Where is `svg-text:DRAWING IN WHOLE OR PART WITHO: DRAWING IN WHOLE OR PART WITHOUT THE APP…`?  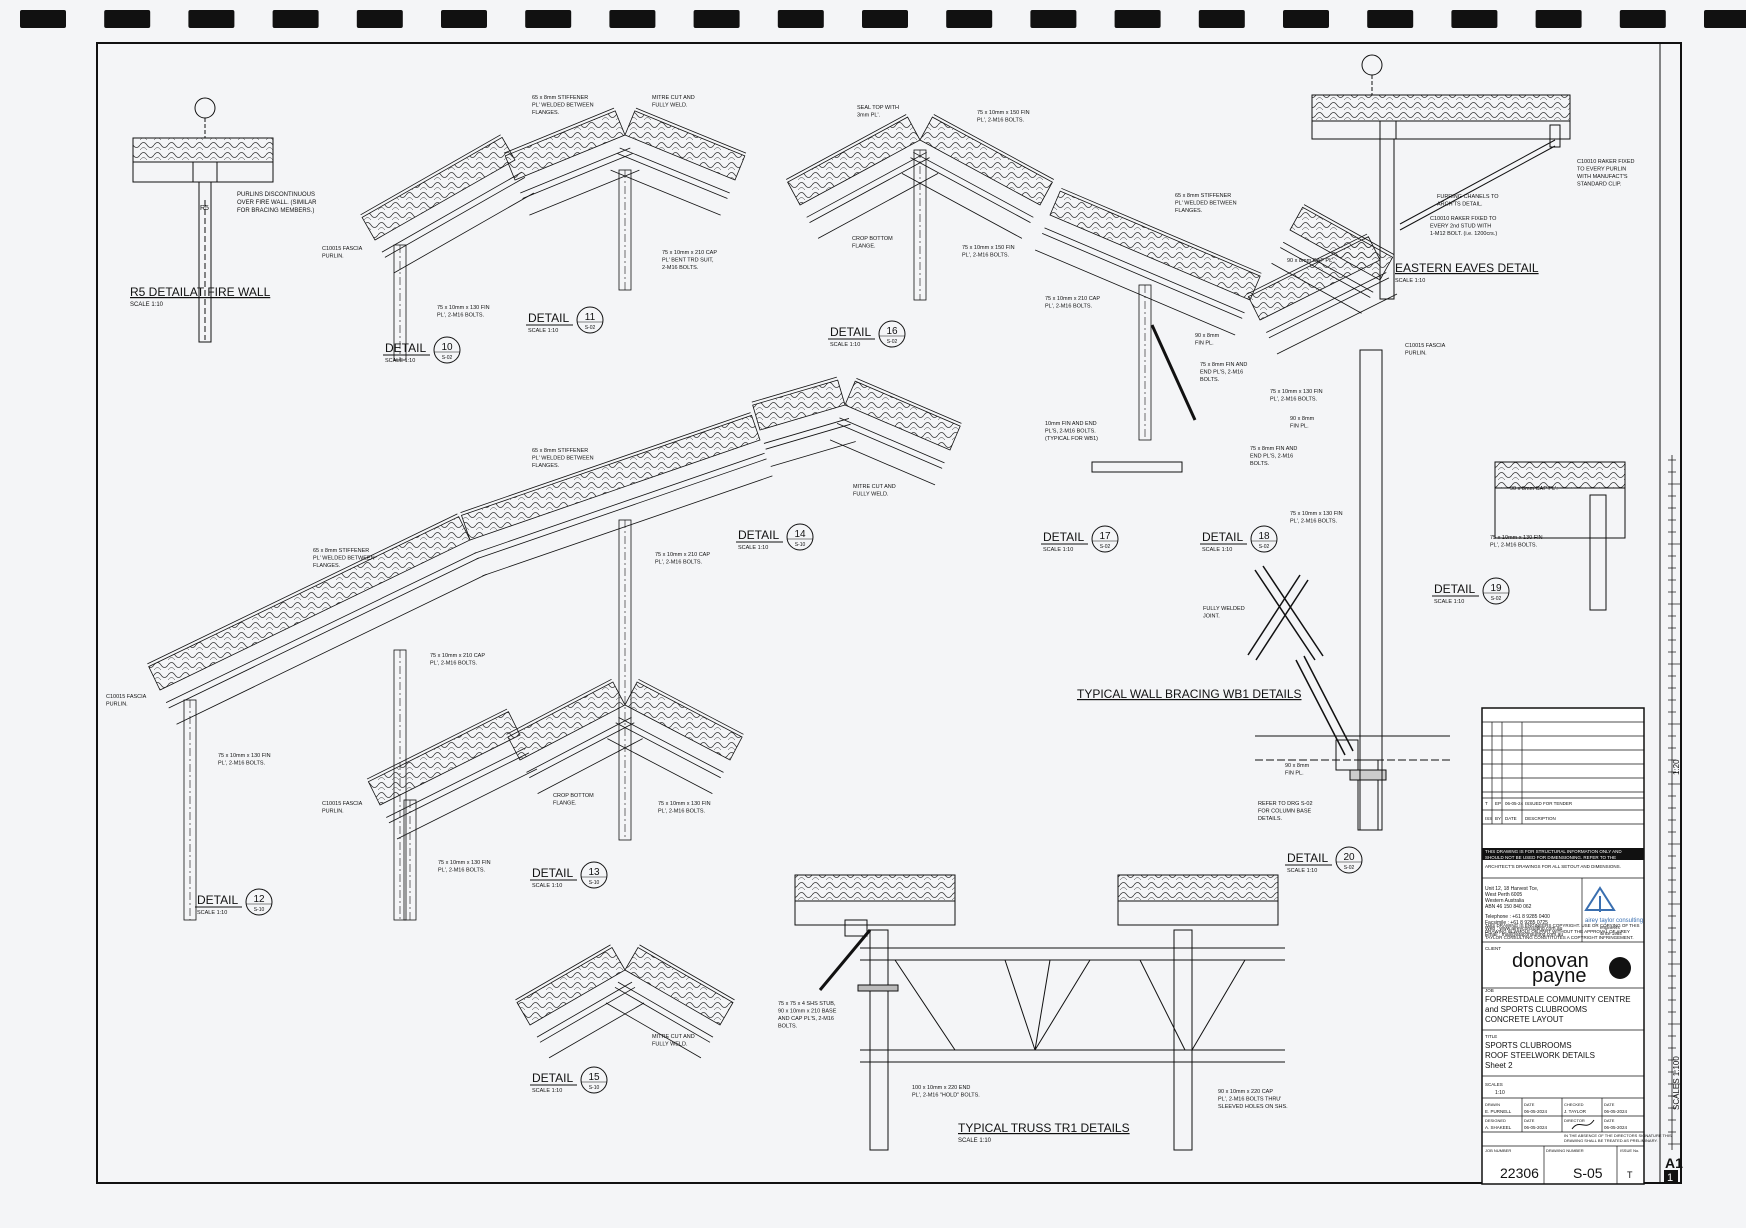
svg-text:DRAWING IN WHOLE OR PART WITHO: DRAWING IN WHOLE OR PART WITHOUT THE APP… is located at coordinates (1557, 931).